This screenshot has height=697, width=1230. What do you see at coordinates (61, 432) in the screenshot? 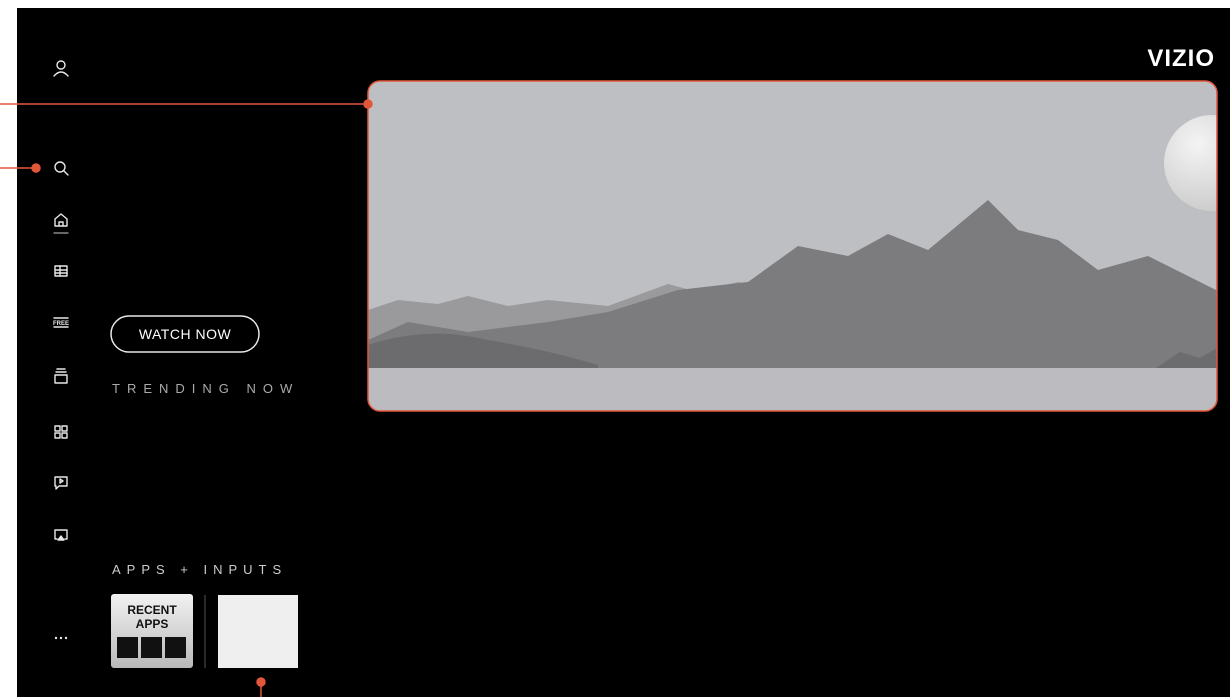
I see `apps-icon` at bounding box center [61, 432].